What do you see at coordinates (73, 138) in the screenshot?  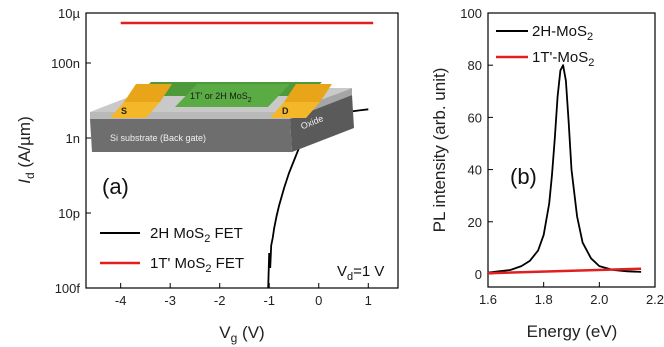 I see `y-tick-label-a: 1n` at bounding box center [73, 138].